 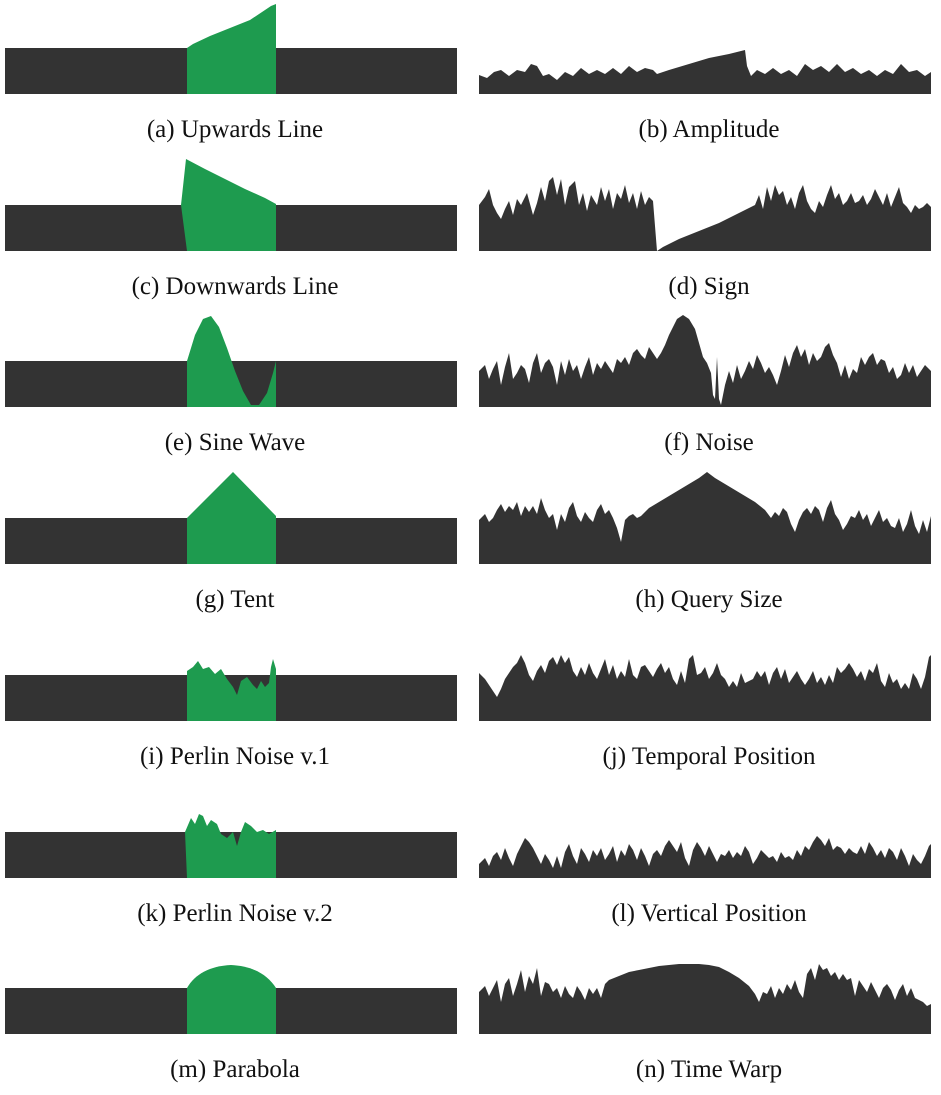 I want to click on panel-sine-wave: (e) Sine Wave, so click(x=235, y=388).